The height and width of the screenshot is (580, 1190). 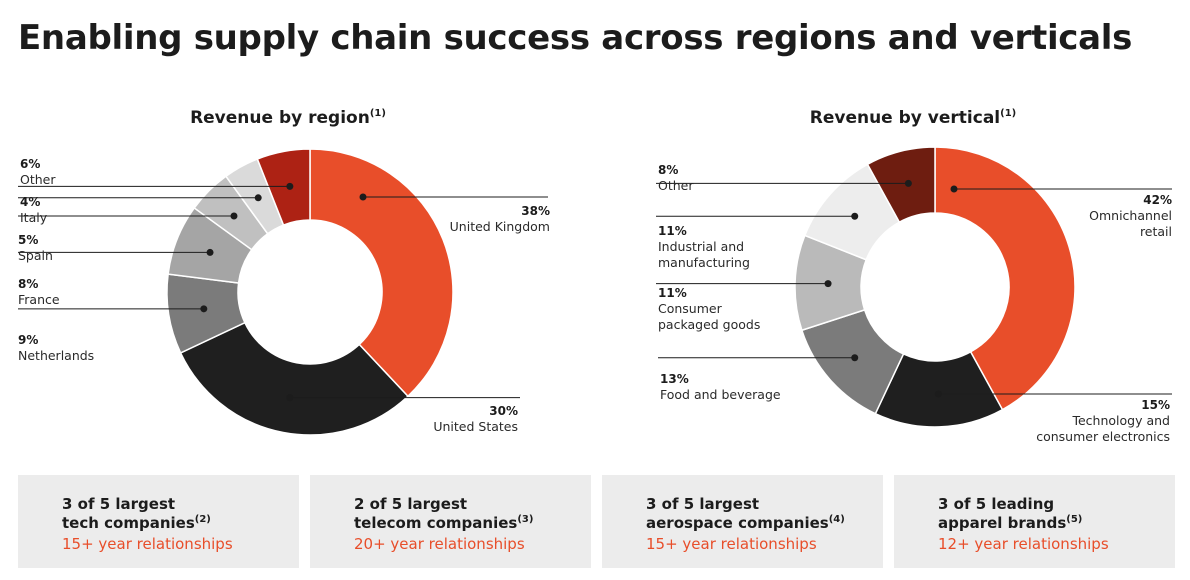 I want to click on region-slices, so click(x=310, y=292).